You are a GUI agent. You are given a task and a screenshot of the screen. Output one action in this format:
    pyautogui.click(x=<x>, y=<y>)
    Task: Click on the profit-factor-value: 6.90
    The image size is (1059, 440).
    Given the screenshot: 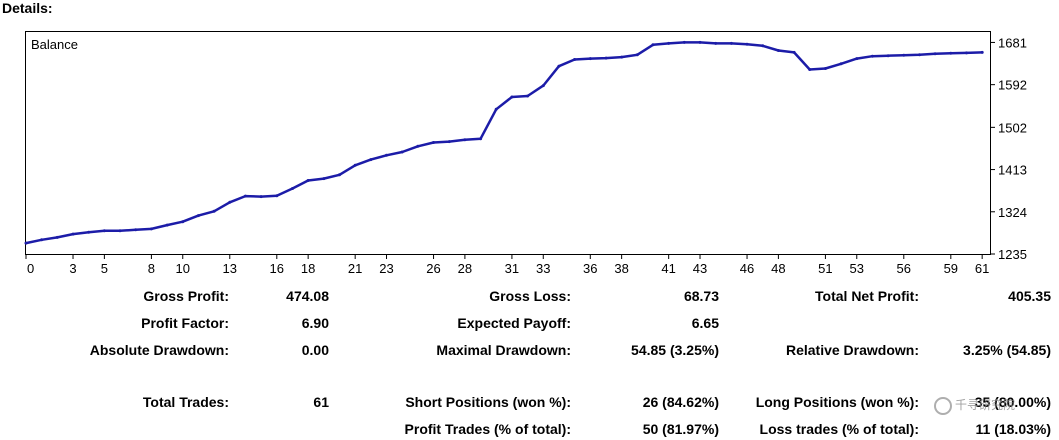 What is the action you would take?
    pyautogui.click(x=315, y=323)
    